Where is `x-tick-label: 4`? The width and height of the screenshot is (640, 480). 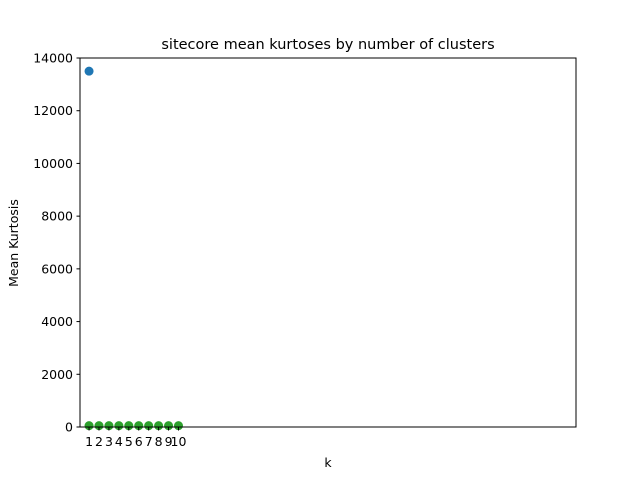
x-tick-label: 4 is located at coordinates (119, 441).